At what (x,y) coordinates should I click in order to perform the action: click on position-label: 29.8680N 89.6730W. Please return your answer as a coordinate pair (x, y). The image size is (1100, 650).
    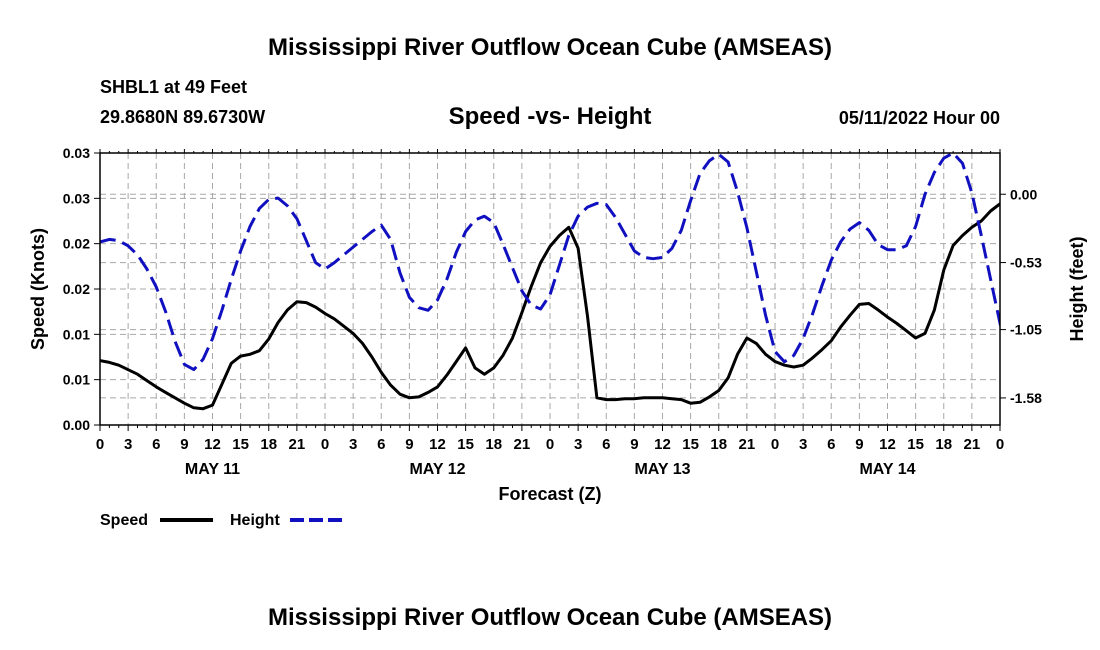
    Looking at the image, I should click on (182, 117).